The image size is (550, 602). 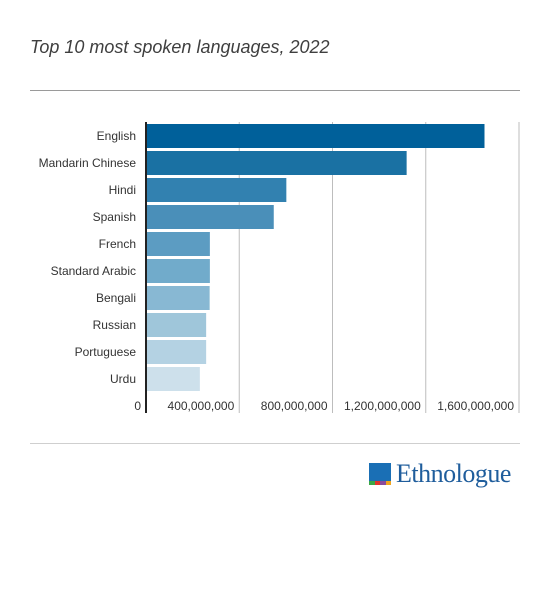 What do you see at coordinates (114, 325) in the screenshot?
I see `category-label: Russian` at bounding box center [114, 325].